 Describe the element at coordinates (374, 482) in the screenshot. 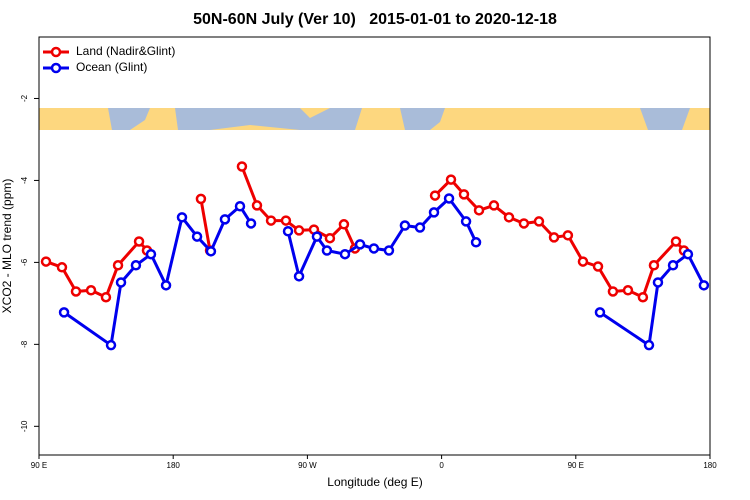

I see `x-axis-label: Longitude (deg E)` at that location.